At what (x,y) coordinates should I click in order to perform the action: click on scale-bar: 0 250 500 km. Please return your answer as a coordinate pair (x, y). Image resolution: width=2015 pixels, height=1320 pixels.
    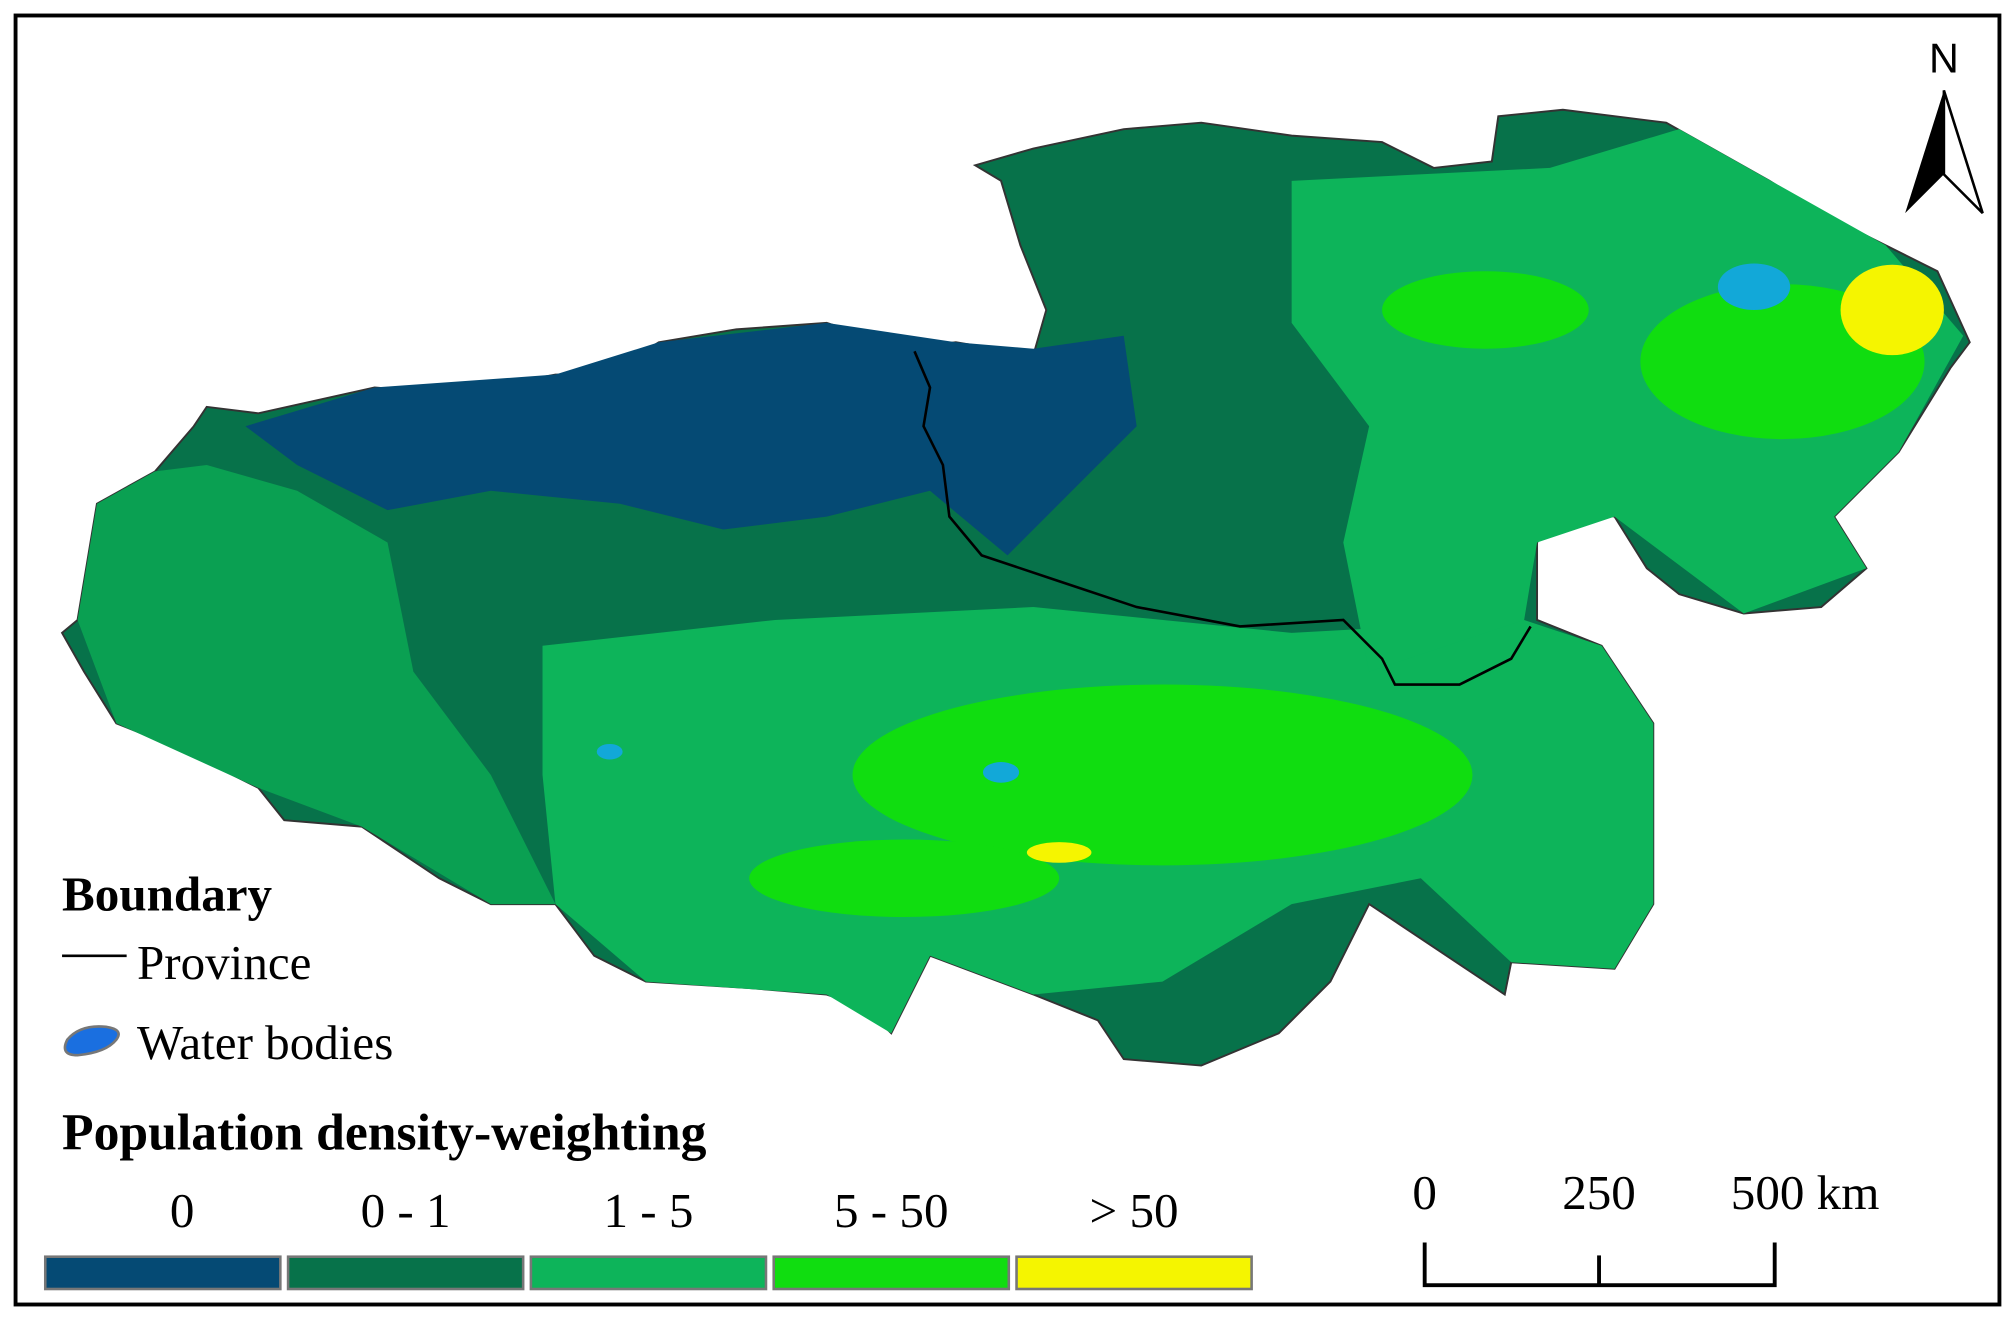
    Looking at the image, I should click on (1646, 1226).